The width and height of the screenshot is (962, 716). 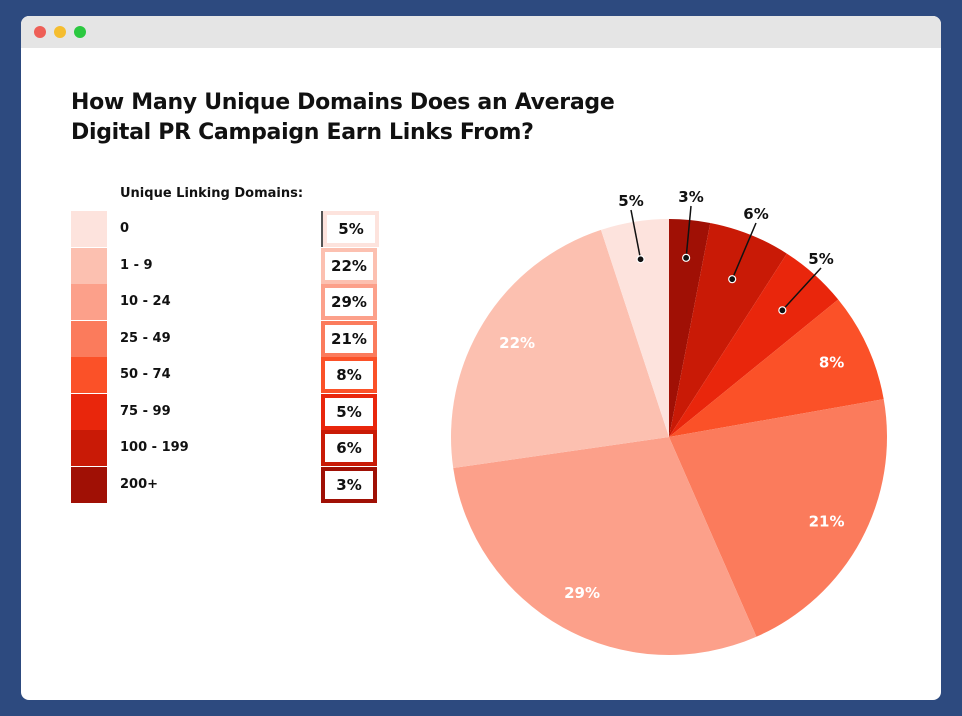 What do you see at coordinates (40, 32) in the screenshot?
I see `close-button` at bounding box center [40, 32].